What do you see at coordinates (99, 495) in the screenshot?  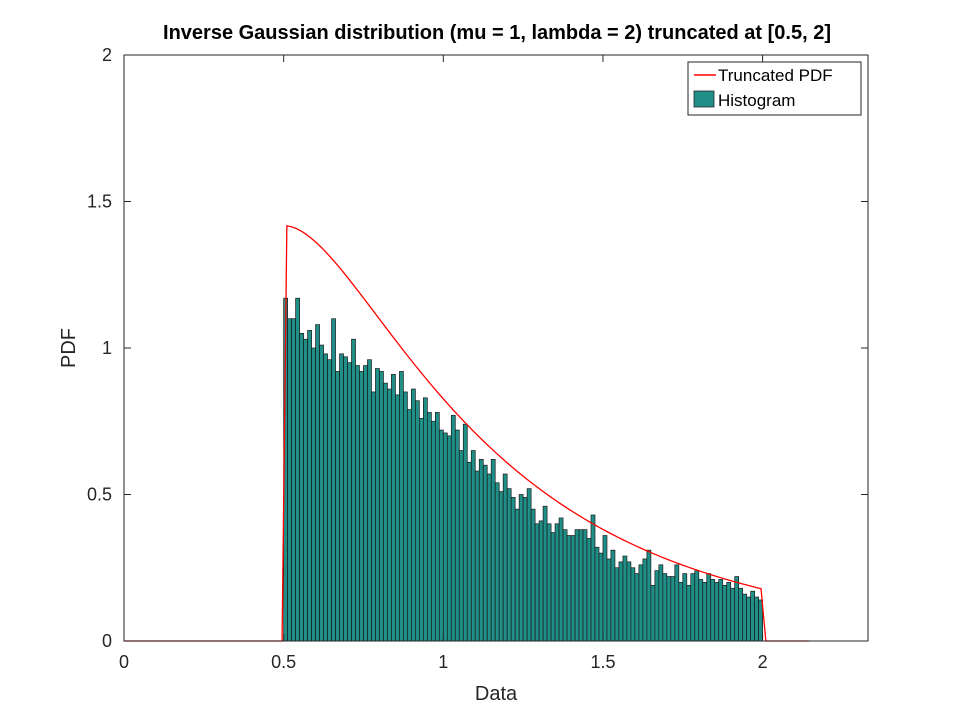 I see `y-tick-label: 0.5` at bounding box center [99, 495].